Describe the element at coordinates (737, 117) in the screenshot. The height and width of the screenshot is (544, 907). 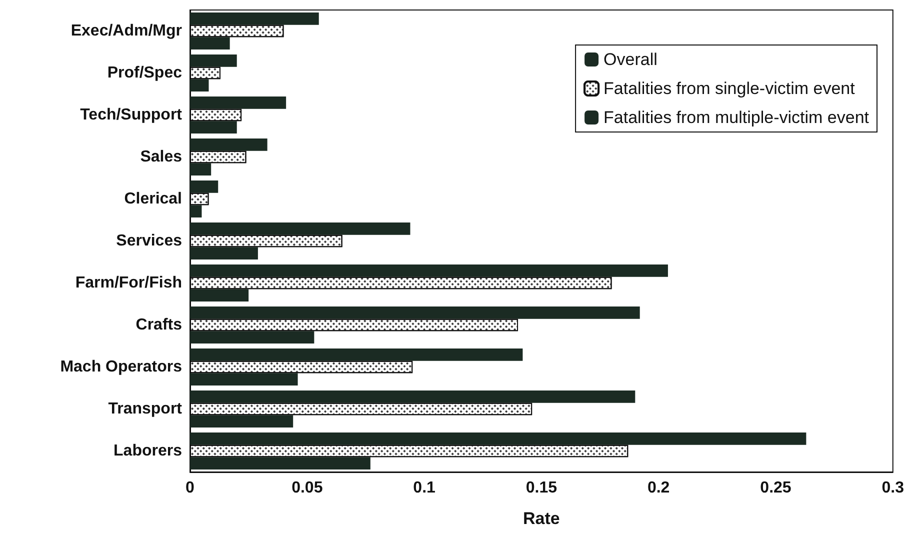
I see `legend-label: Fatalities from multiple-victim event` at that location.